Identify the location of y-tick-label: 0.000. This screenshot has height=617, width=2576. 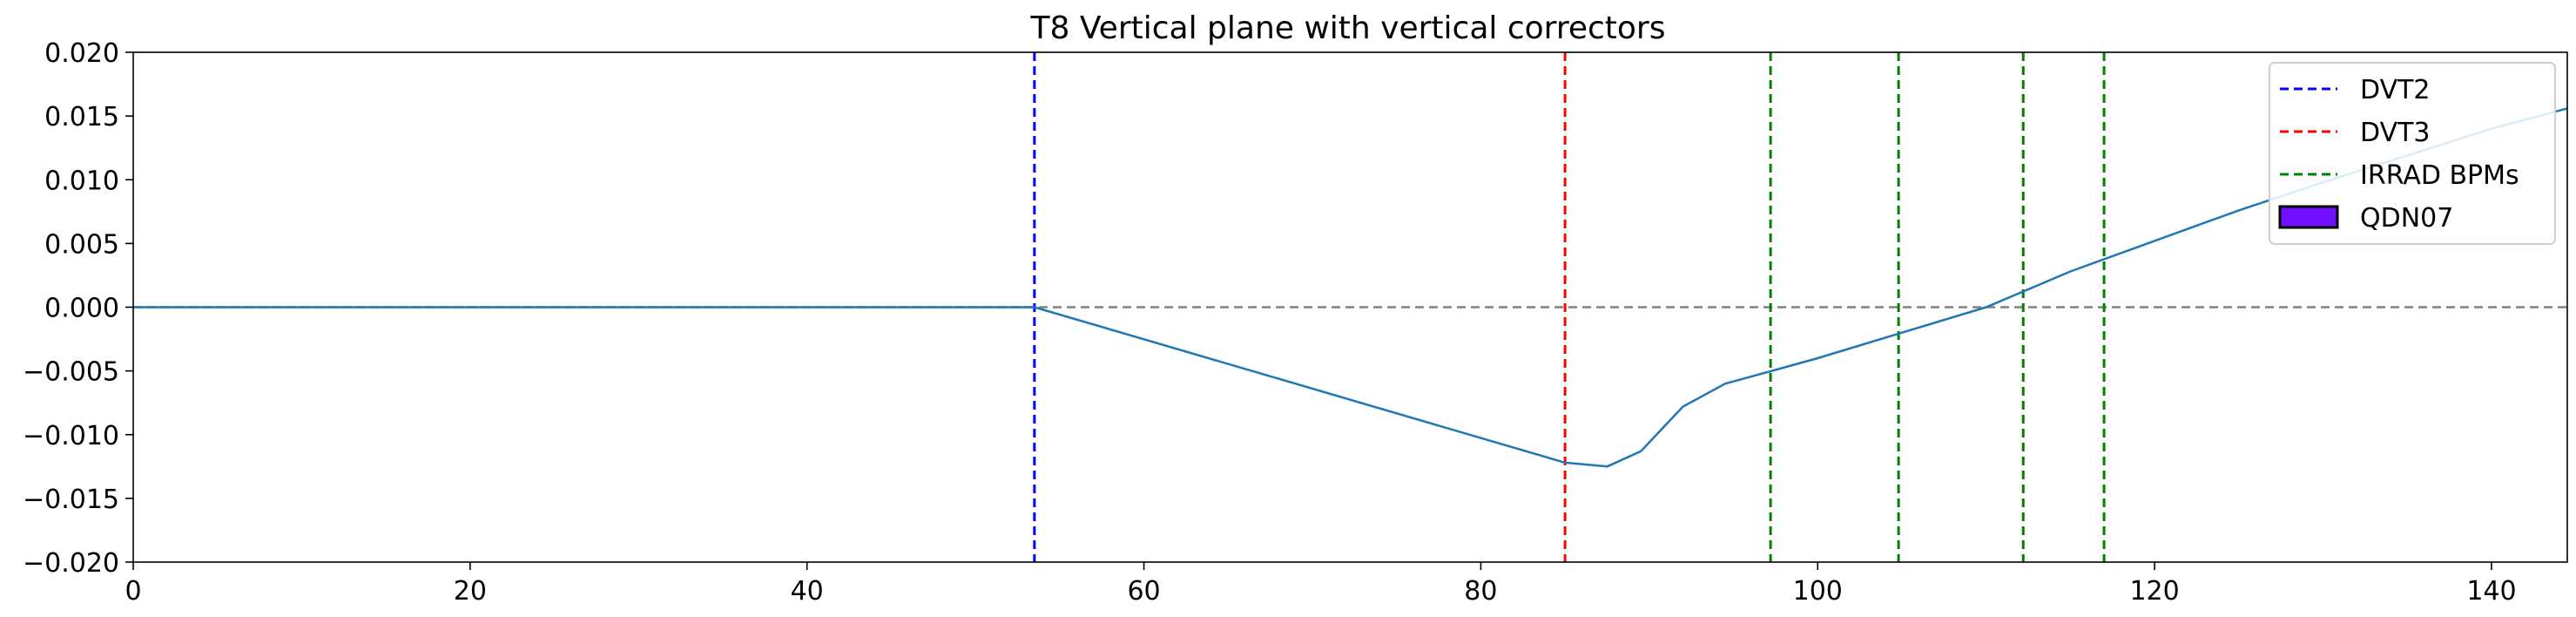
(81, 309).